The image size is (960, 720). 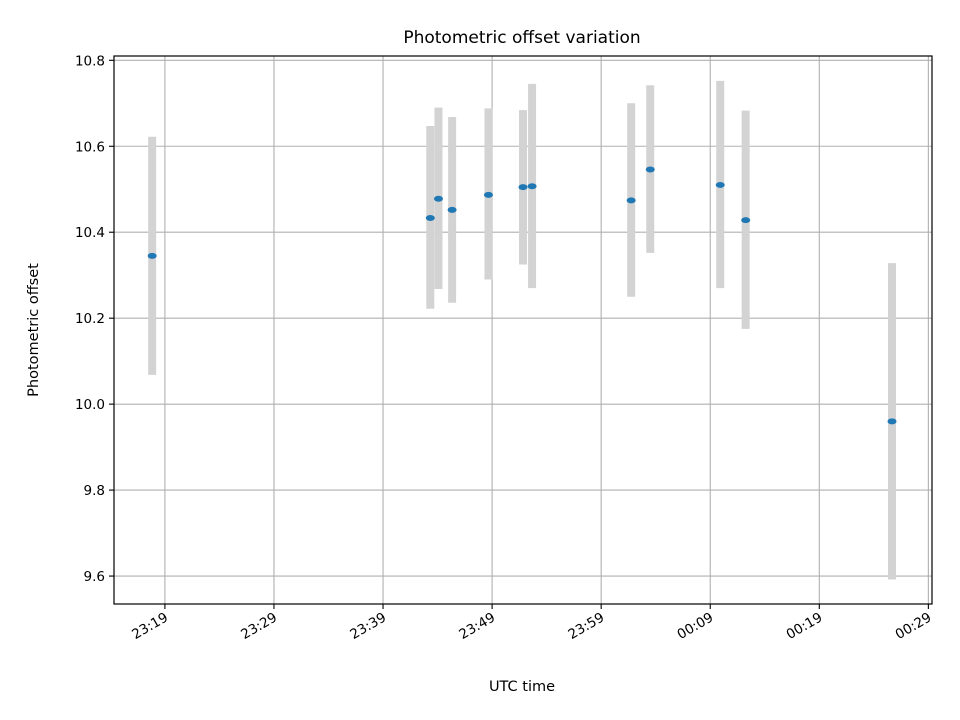 What do you see at coordinates (914, 626) in the screenshot?
I see `x-tick-label: 00:29` at bounding box center [914, 626].